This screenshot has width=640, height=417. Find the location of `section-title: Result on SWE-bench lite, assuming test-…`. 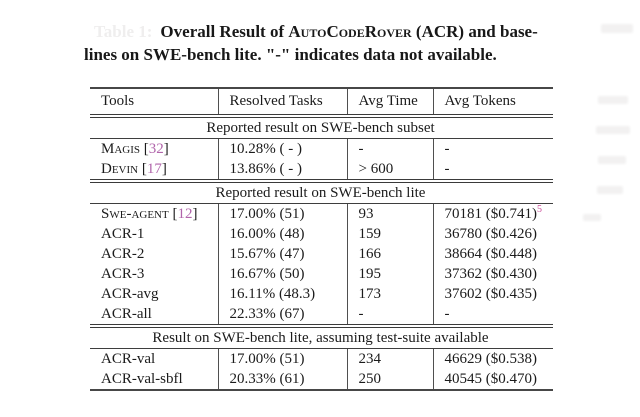

section-title: Result on SWE-bench lite, assuming test-… is located at coordinates (321, 337).